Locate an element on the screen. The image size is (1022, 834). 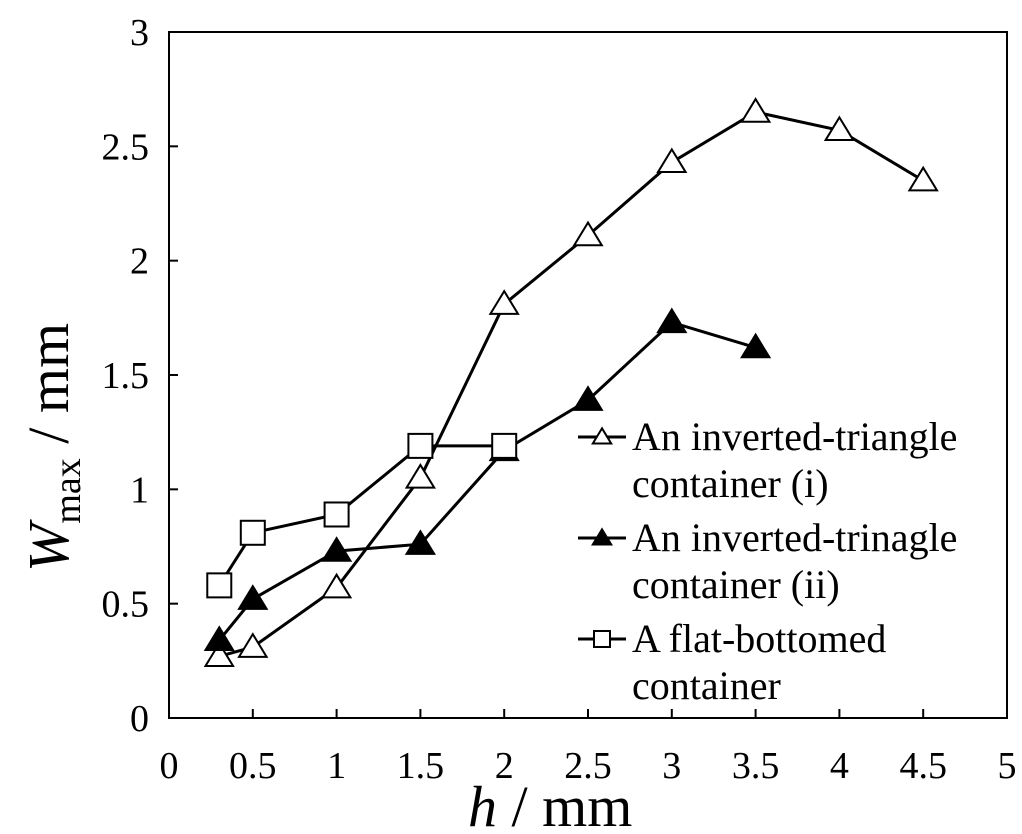
x-tick-label: 3 is located at coordinates (671, 766).